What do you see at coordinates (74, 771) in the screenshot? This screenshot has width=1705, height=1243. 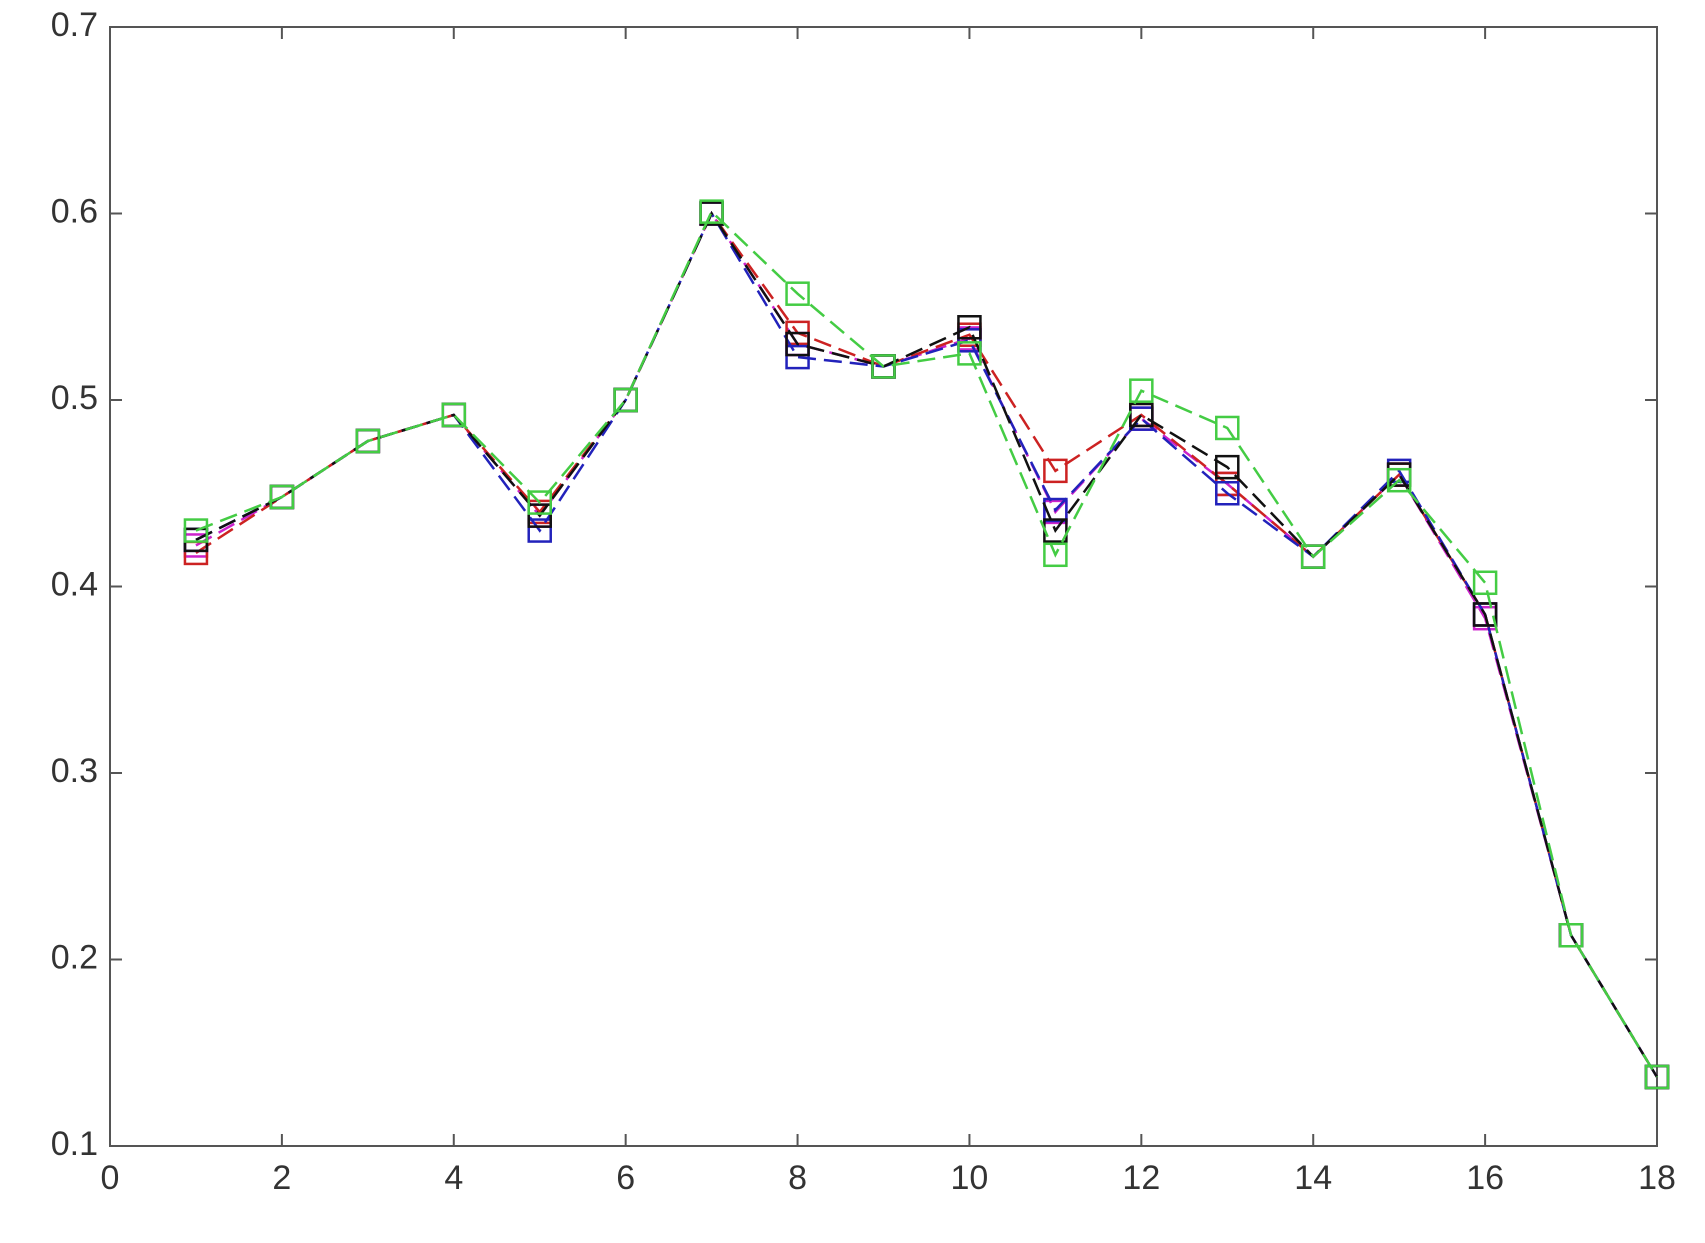 I see `y-tick-label: 0.3` at bounding box center [74, 771].